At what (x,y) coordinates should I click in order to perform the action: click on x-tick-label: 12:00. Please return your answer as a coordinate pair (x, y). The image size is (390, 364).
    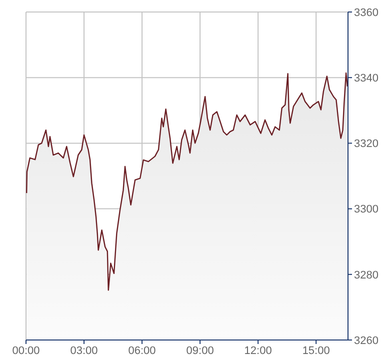
    Looking at the image, I should click on (258, 350).